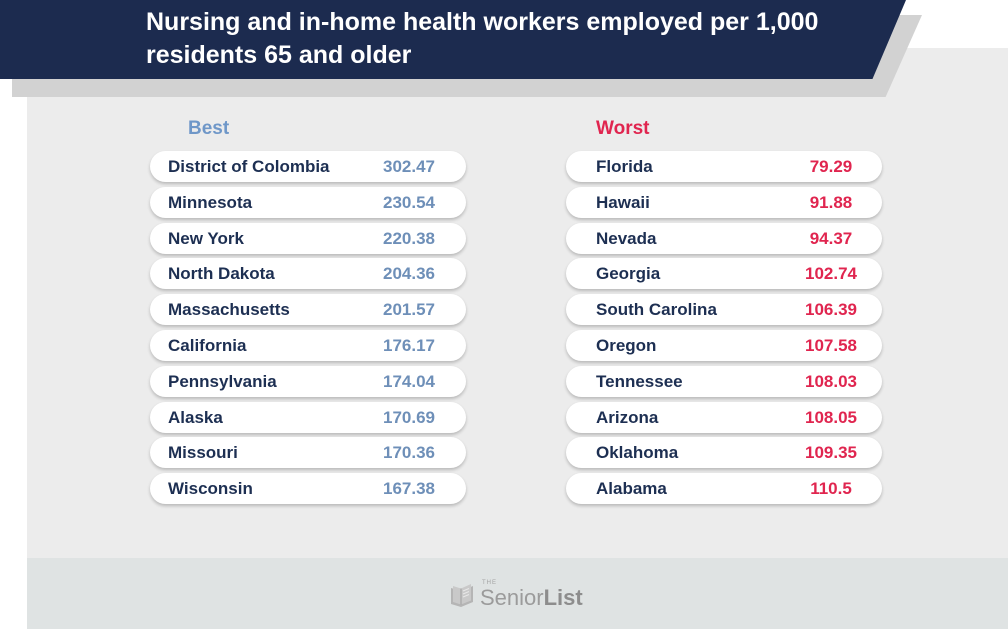 The width and height of the screenshot is (1008, 629). What do you see at coordinates (409, 202) in the screenshot?
I see `rate-value: 230.54` at bounding box center [409, 202].